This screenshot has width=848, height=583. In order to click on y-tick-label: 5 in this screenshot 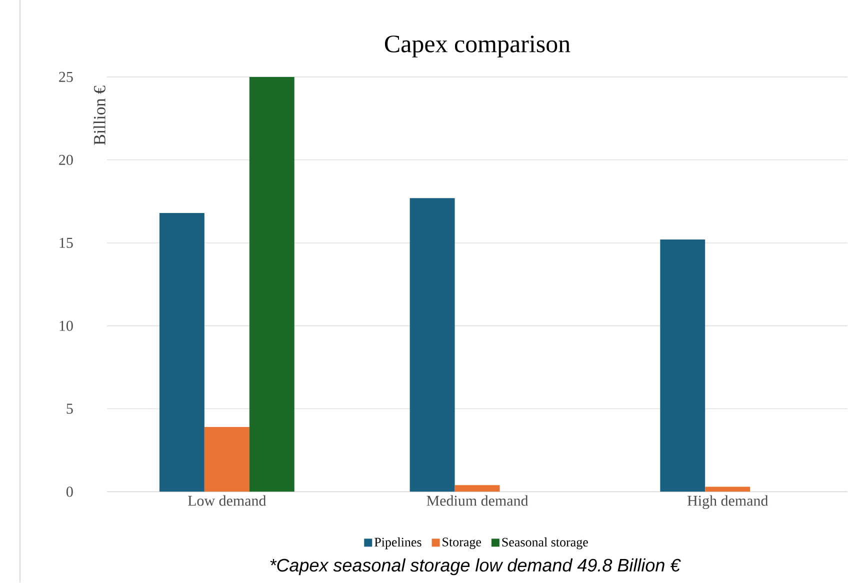, I will do `click(69, 409)`.